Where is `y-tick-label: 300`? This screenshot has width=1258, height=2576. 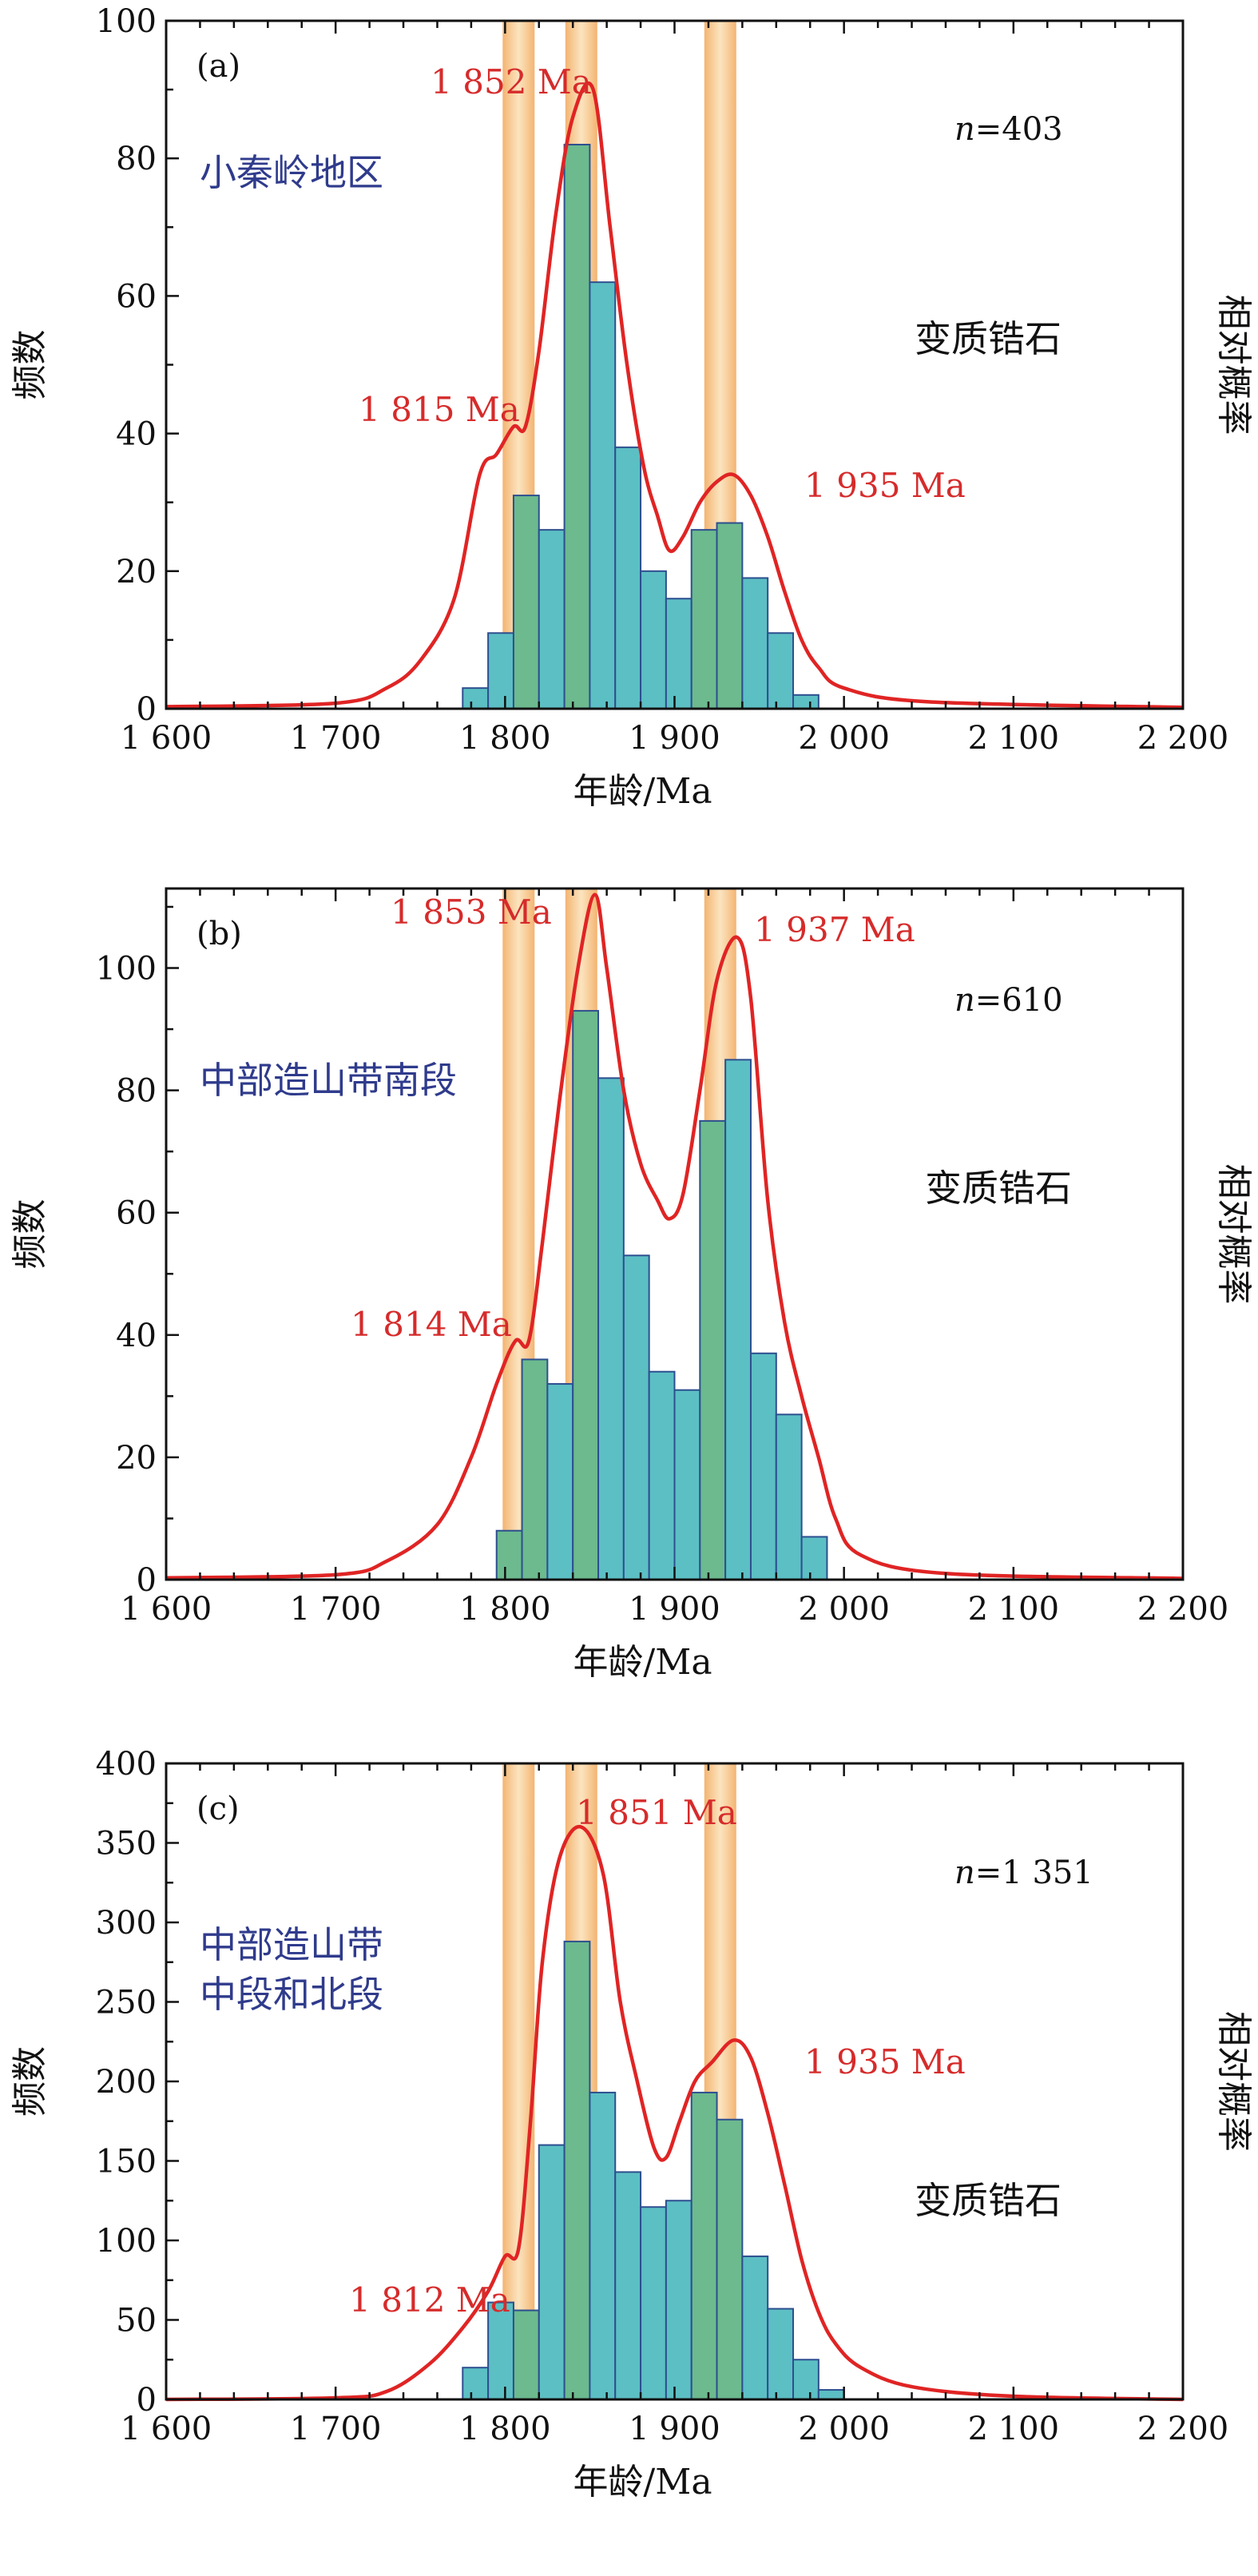 y-tick-label: 300 is located at coordinates (126, 1924).